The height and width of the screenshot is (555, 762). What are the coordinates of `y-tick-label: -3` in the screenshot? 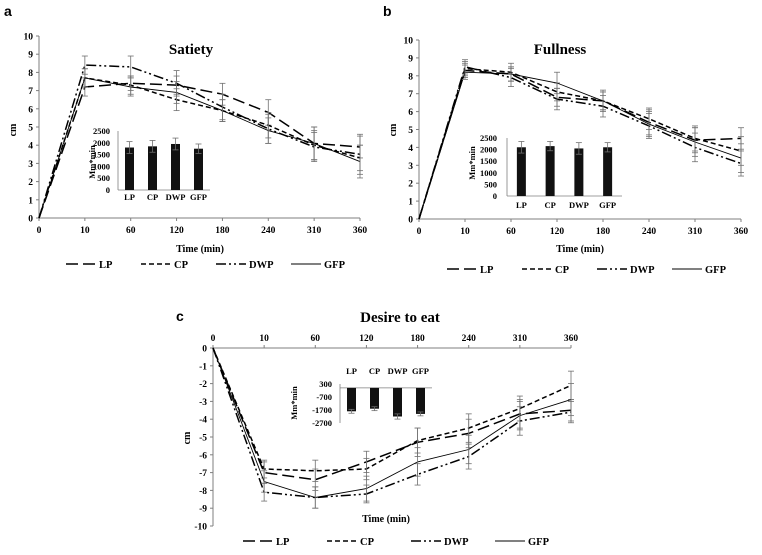 It's located at (203, 403).